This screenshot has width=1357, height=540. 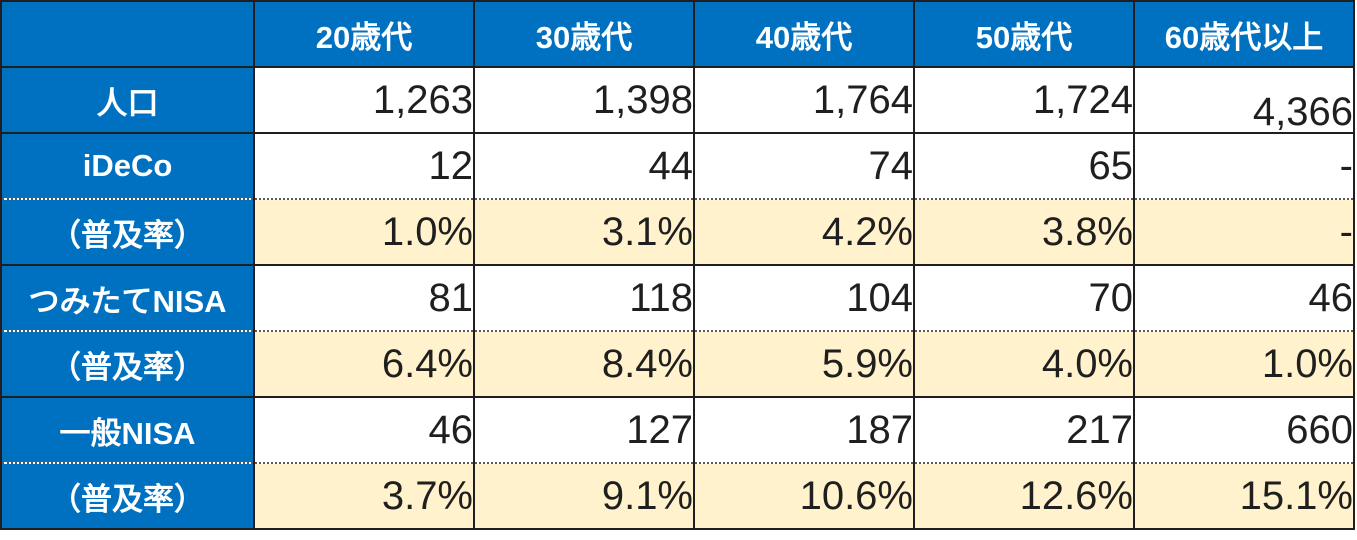 What do you see at coordinates (364, 298) in the screenshot?
I see `cell-tsumitate-nisa-col0: 81` at bounding box center [364, 298].